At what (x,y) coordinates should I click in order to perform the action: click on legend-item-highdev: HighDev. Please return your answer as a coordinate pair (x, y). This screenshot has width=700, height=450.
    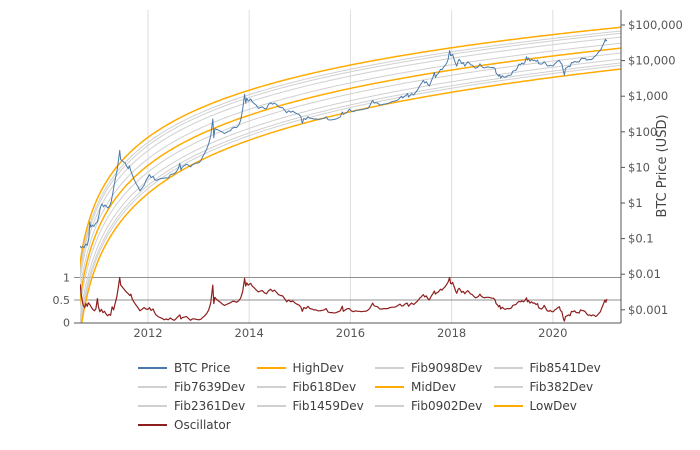
    Looking at the image, I should click on (300, 368).